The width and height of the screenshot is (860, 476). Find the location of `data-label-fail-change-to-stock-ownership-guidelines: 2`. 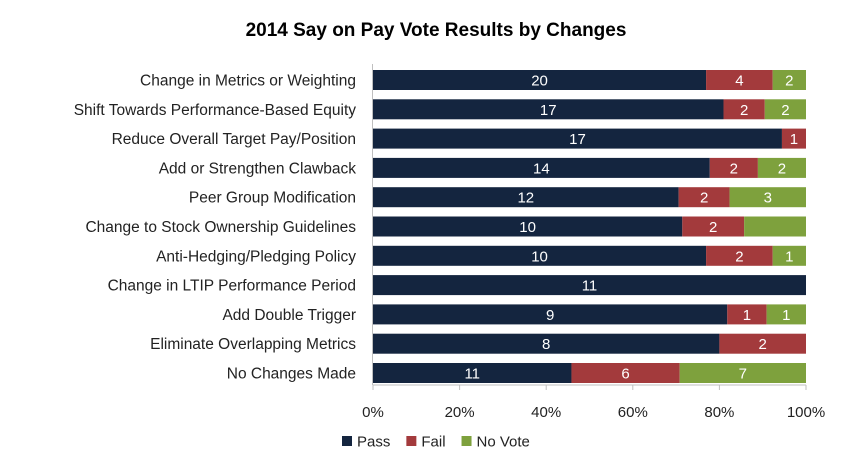

data-label-fail-change-to-stock-ownership-guidelines: 2 is located at coordinates (713, 227).